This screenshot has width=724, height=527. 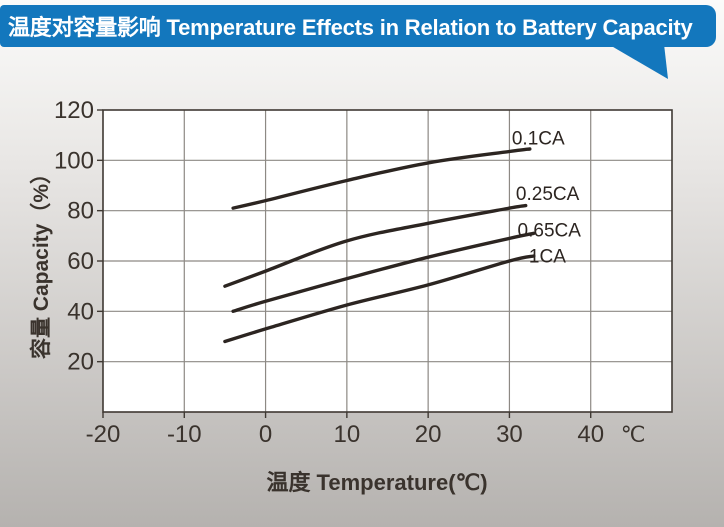 I want to click on series-curve-1CA, so click(x=379, y=299).